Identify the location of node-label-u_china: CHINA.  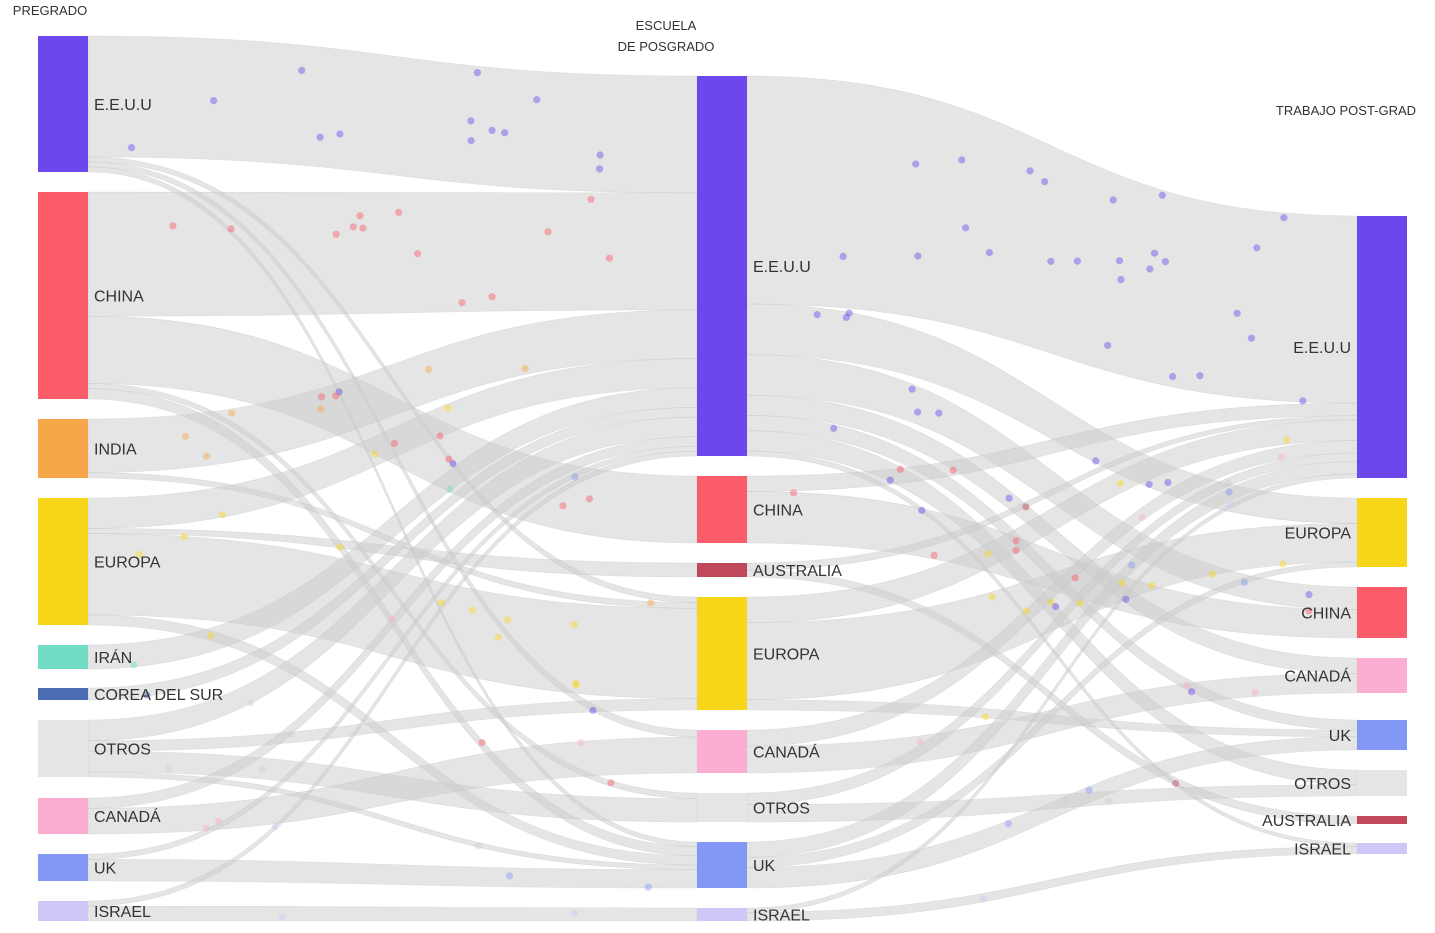
(119, 297).